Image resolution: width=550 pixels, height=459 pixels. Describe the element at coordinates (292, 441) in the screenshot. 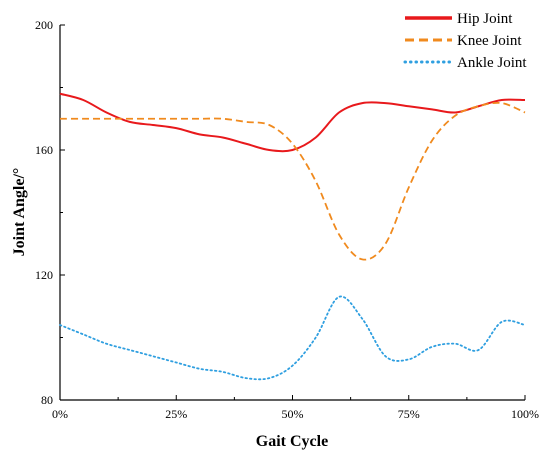

I see `x-axis-title: Gait Cycle` at that location.